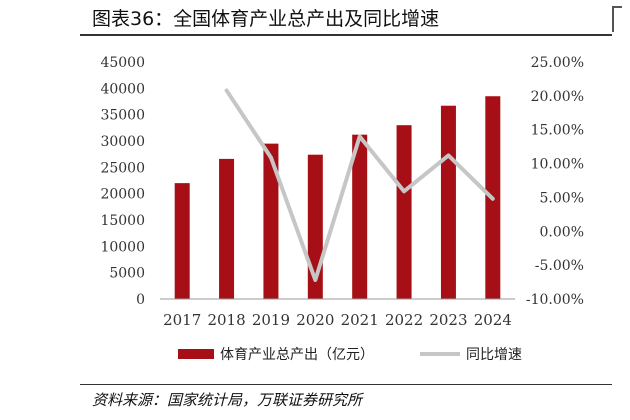  Describe the element at coordinates (404, 320) in the screenshot. I see `x-tick-label: 2022` at that location.